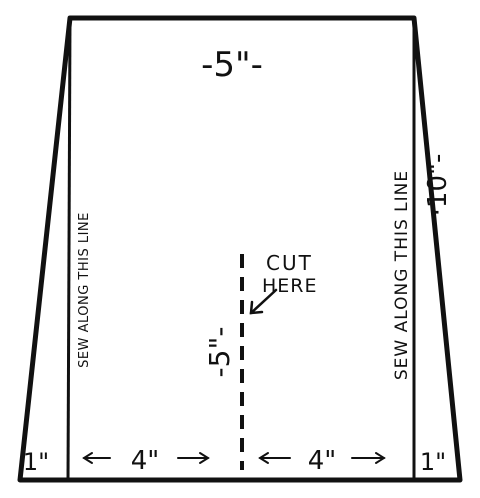 The width and height of the screenshot is (480, 498). Describe the element at coordinates (402, 275) in the screenshot. I see `right-sew-label: SEW ALONG THIS LINE` at that location.